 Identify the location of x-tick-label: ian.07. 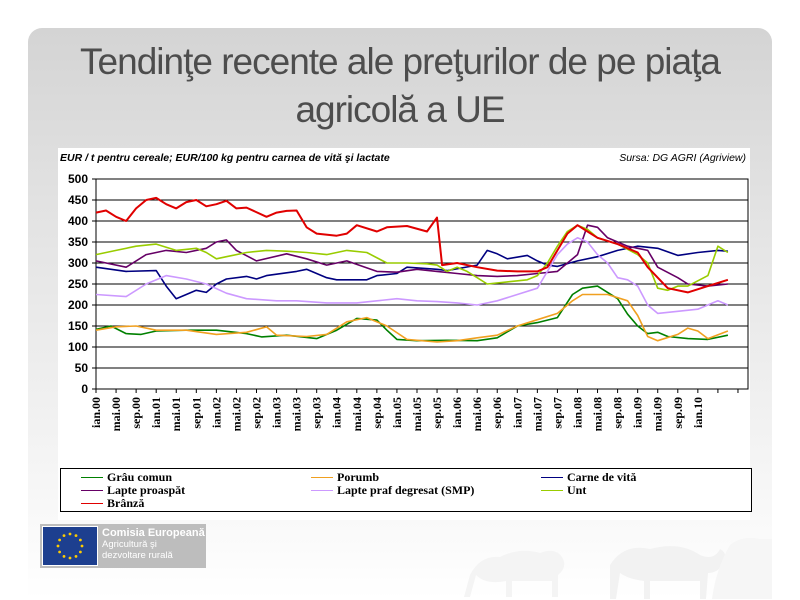
(517, 412).